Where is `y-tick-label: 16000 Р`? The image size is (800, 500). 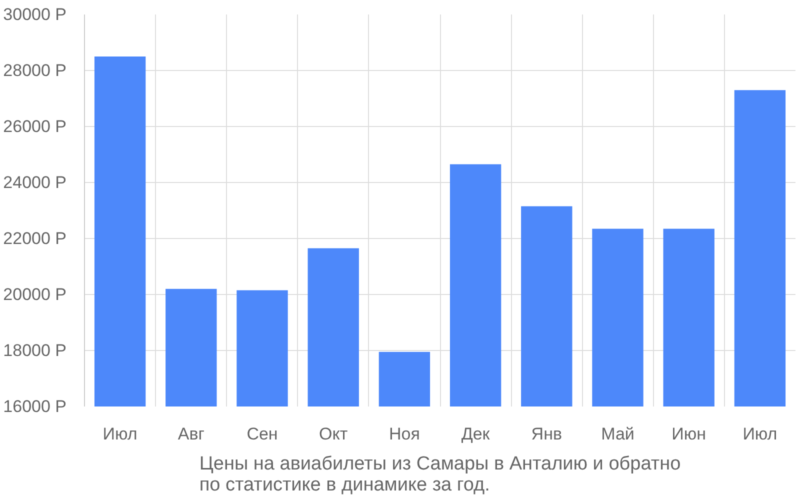 y-tick-label: 16000 Р is located at coordinates (35, 406).